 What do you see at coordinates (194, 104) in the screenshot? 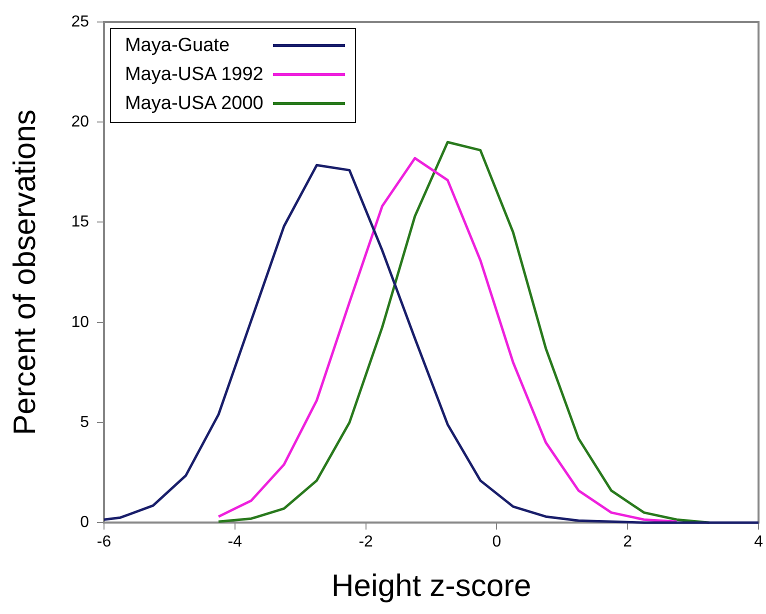
I see `legend-label: Maya-USA 2000` at bounding box center [194, 104].